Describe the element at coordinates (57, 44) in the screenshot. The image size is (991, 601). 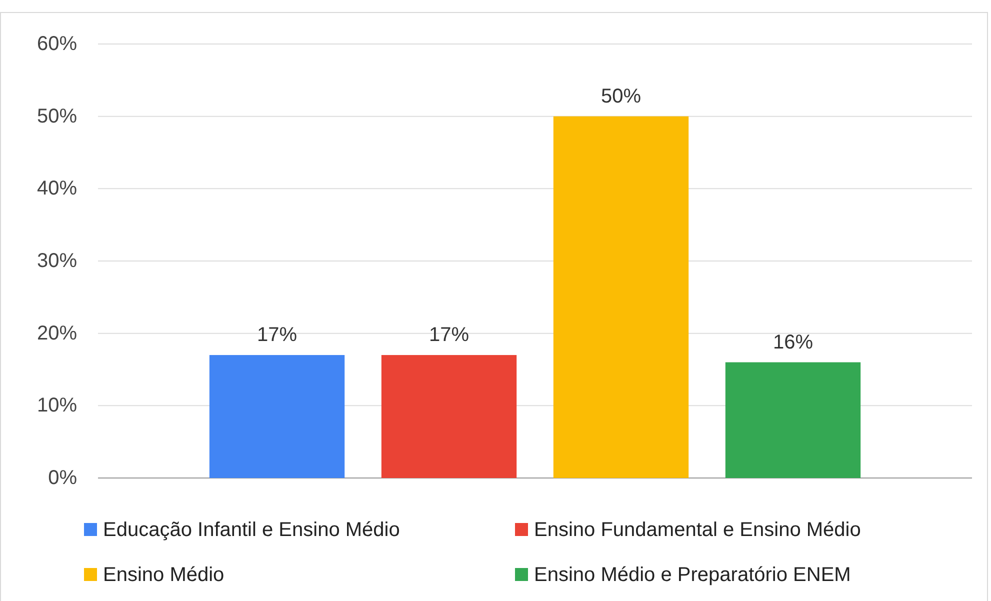
I see `y-tick-label: 60%` at that location.